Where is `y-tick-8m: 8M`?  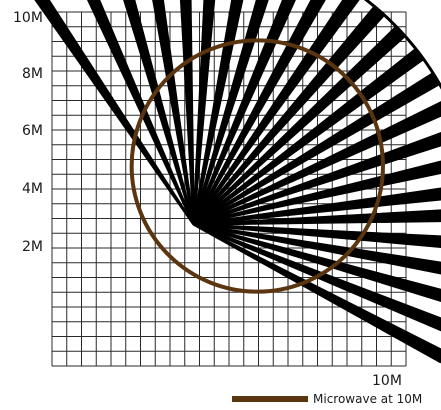
y-tick-8m: 8M is located at coordinates (32, 74).